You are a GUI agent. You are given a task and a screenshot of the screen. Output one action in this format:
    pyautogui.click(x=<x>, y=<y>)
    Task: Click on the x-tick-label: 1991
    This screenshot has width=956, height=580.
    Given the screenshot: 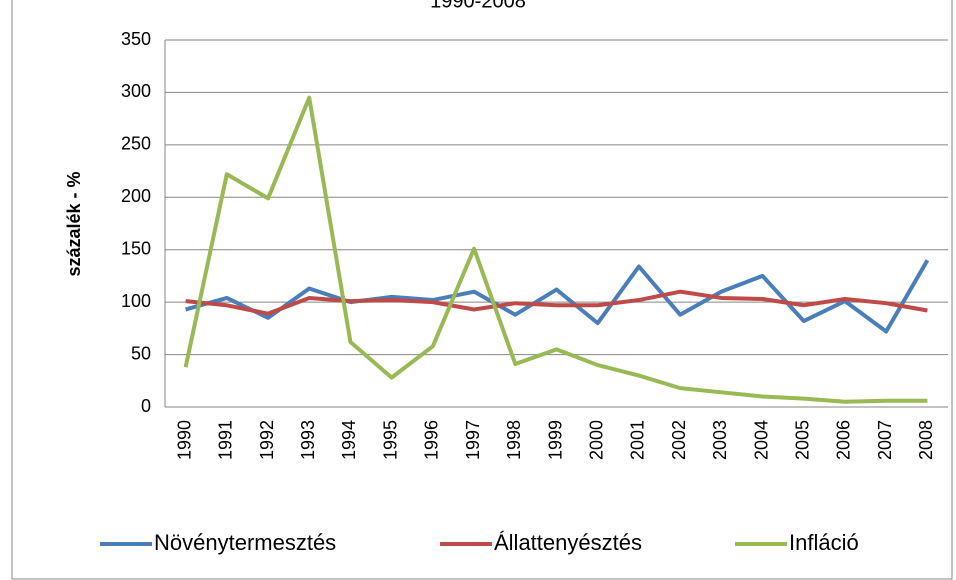 What is the action you would take?
    pyautogui.click(x=226, y=440)
    